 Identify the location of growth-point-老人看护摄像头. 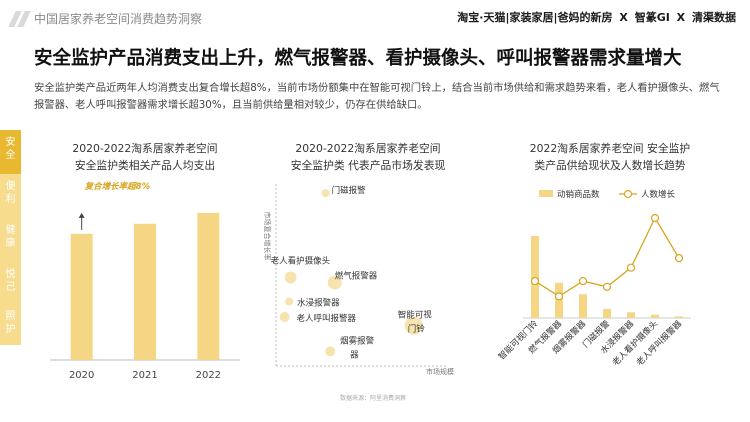
(655, 218).